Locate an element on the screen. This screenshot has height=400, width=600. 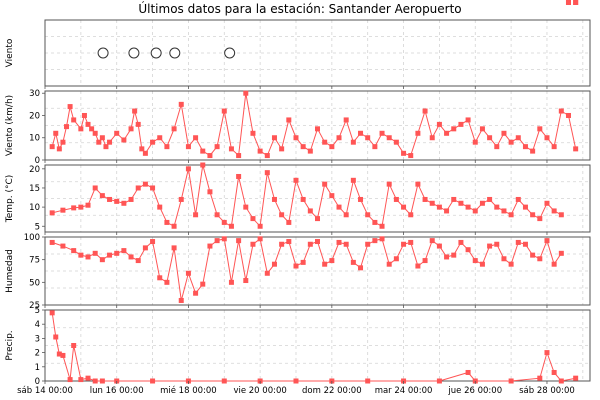
x-tick-label: mar 24 00:00 is located at coordinates (404, 391).